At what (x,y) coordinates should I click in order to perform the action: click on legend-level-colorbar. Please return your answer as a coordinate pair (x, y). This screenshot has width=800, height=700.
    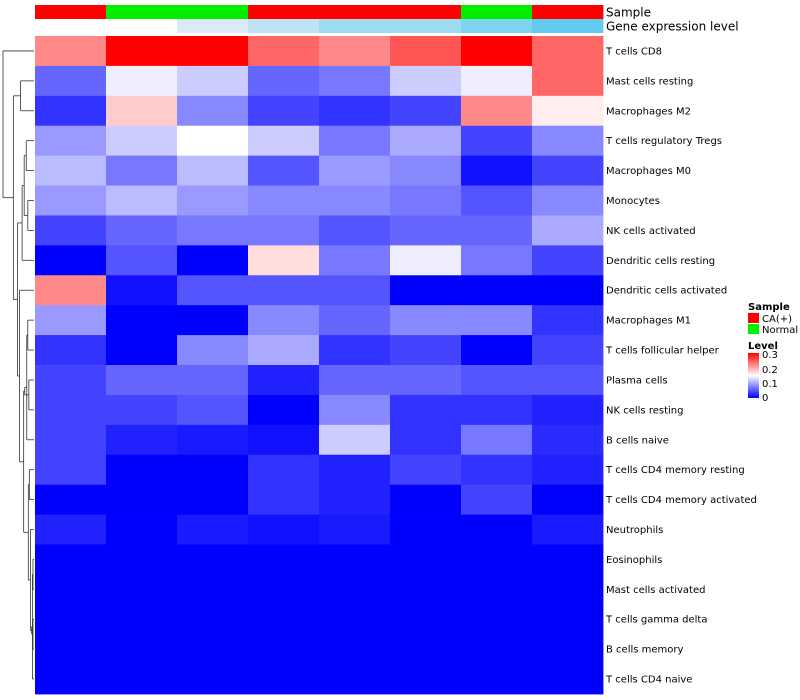
    Looking at the image, I should click on (753, 375).